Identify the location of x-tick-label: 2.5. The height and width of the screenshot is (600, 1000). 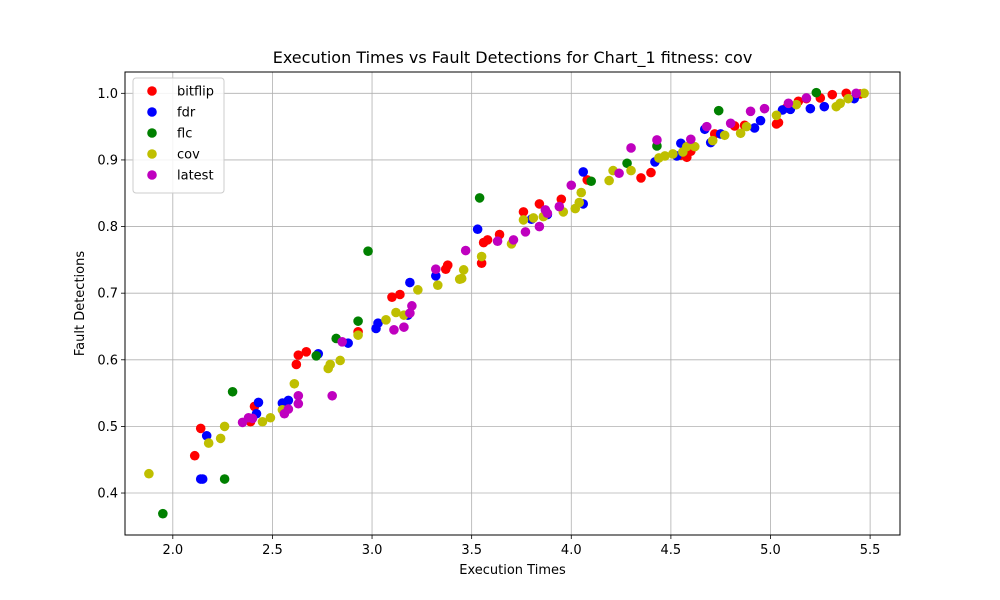
(272, 550).